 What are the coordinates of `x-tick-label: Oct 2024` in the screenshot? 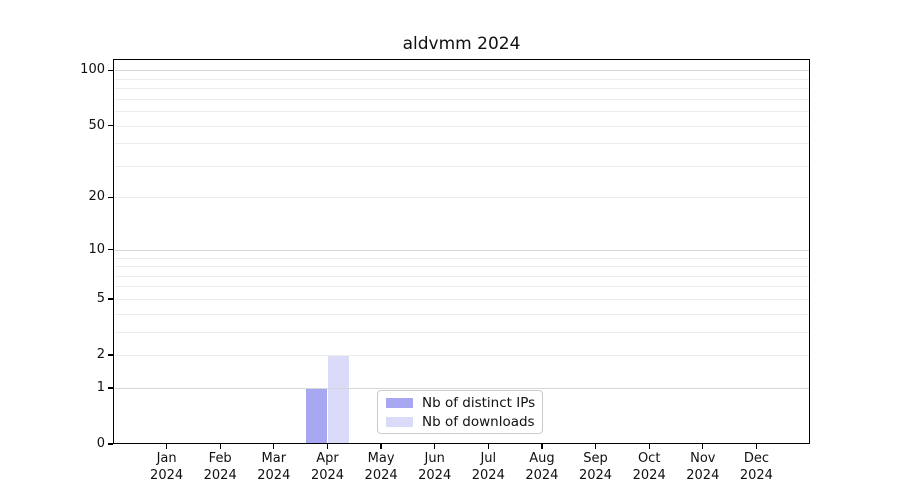 It's located at (649, 467).